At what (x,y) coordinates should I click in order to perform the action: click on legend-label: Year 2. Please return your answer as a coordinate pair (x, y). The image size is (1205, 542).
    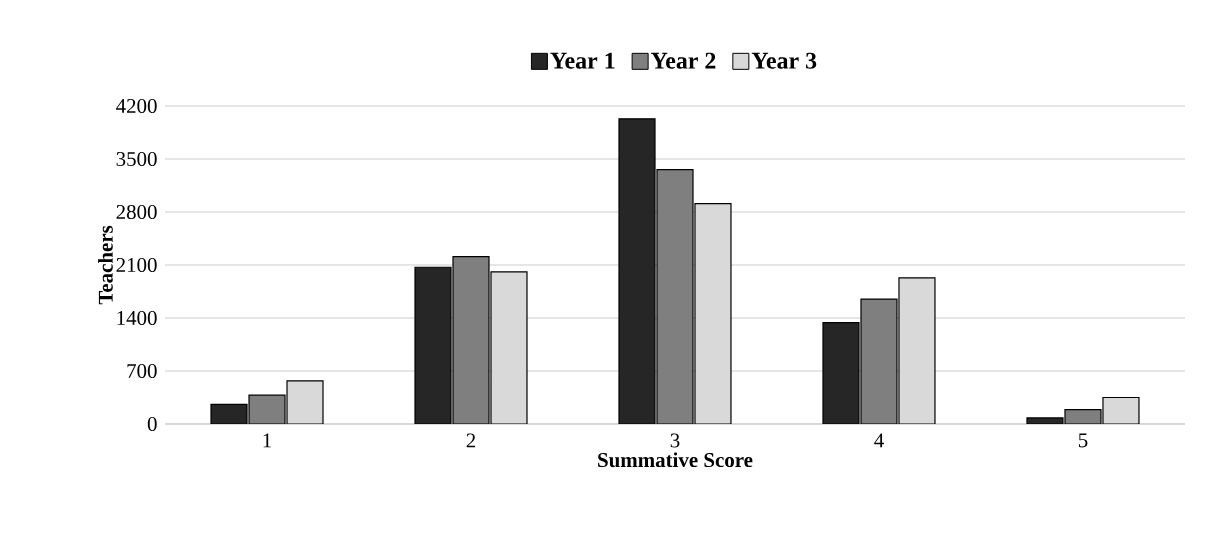
    Looking at the image, I should click on (683, 60).